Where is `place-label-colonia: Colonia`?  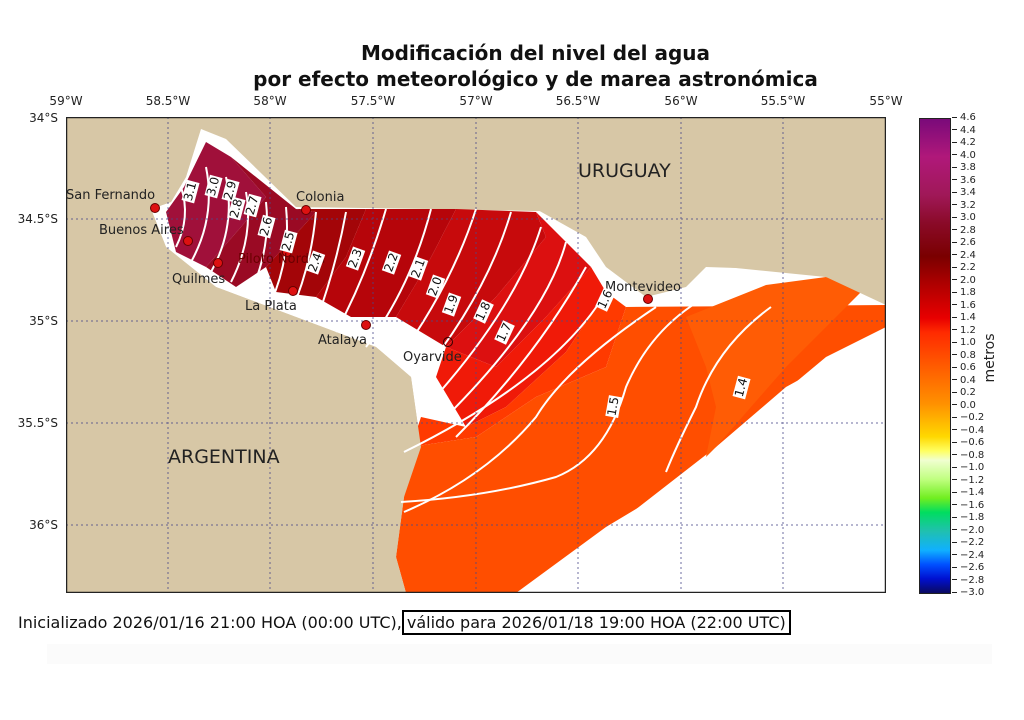 place-label-colonia: Colonia is located at coordinates (320, 197).